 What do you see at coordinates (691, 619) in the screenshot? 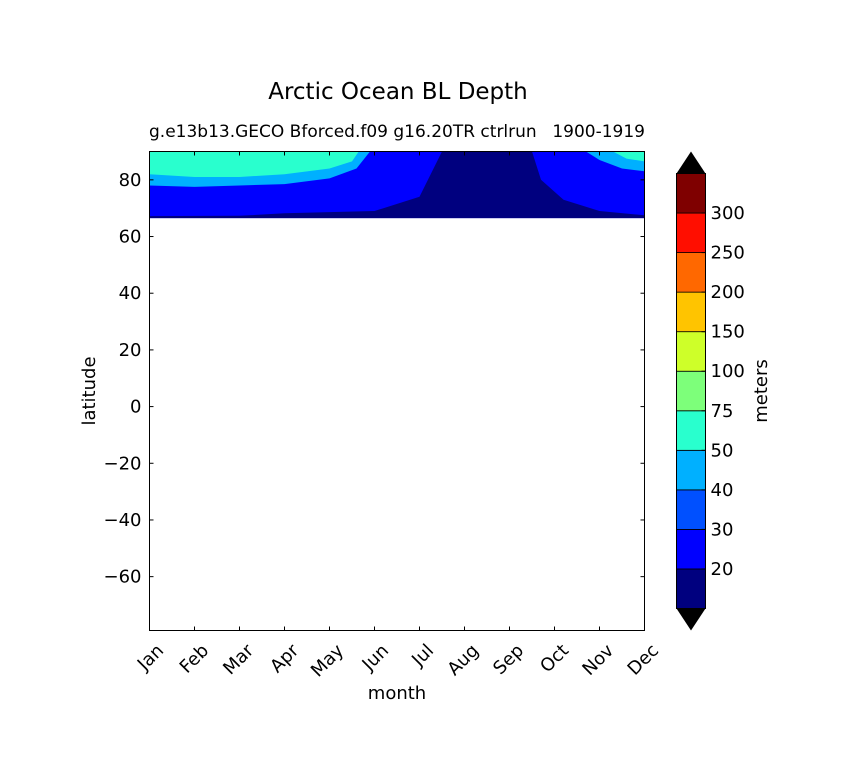
I see `colorbar-extend-under` at bounding box center [691, 619].